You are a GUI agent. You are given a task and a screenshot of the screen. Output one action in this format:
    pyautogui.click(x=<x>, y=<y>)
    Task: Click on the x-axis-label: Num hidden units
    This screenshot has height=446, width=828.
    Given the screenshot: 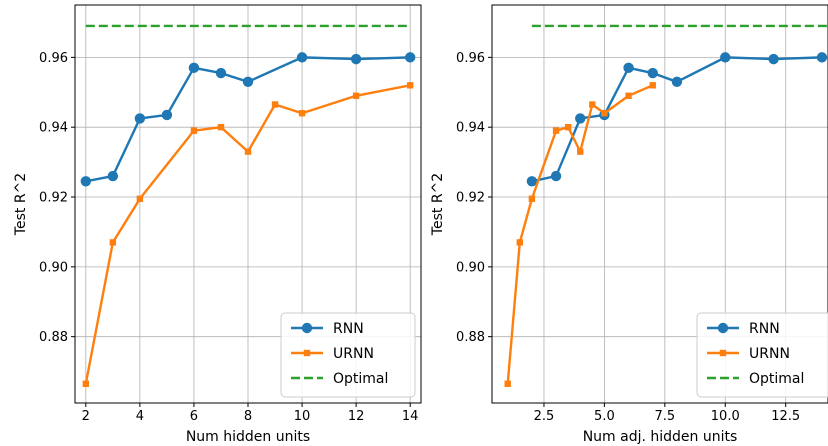 What is the action you would take?
    pyautogui.click(x=248, y=437)
    